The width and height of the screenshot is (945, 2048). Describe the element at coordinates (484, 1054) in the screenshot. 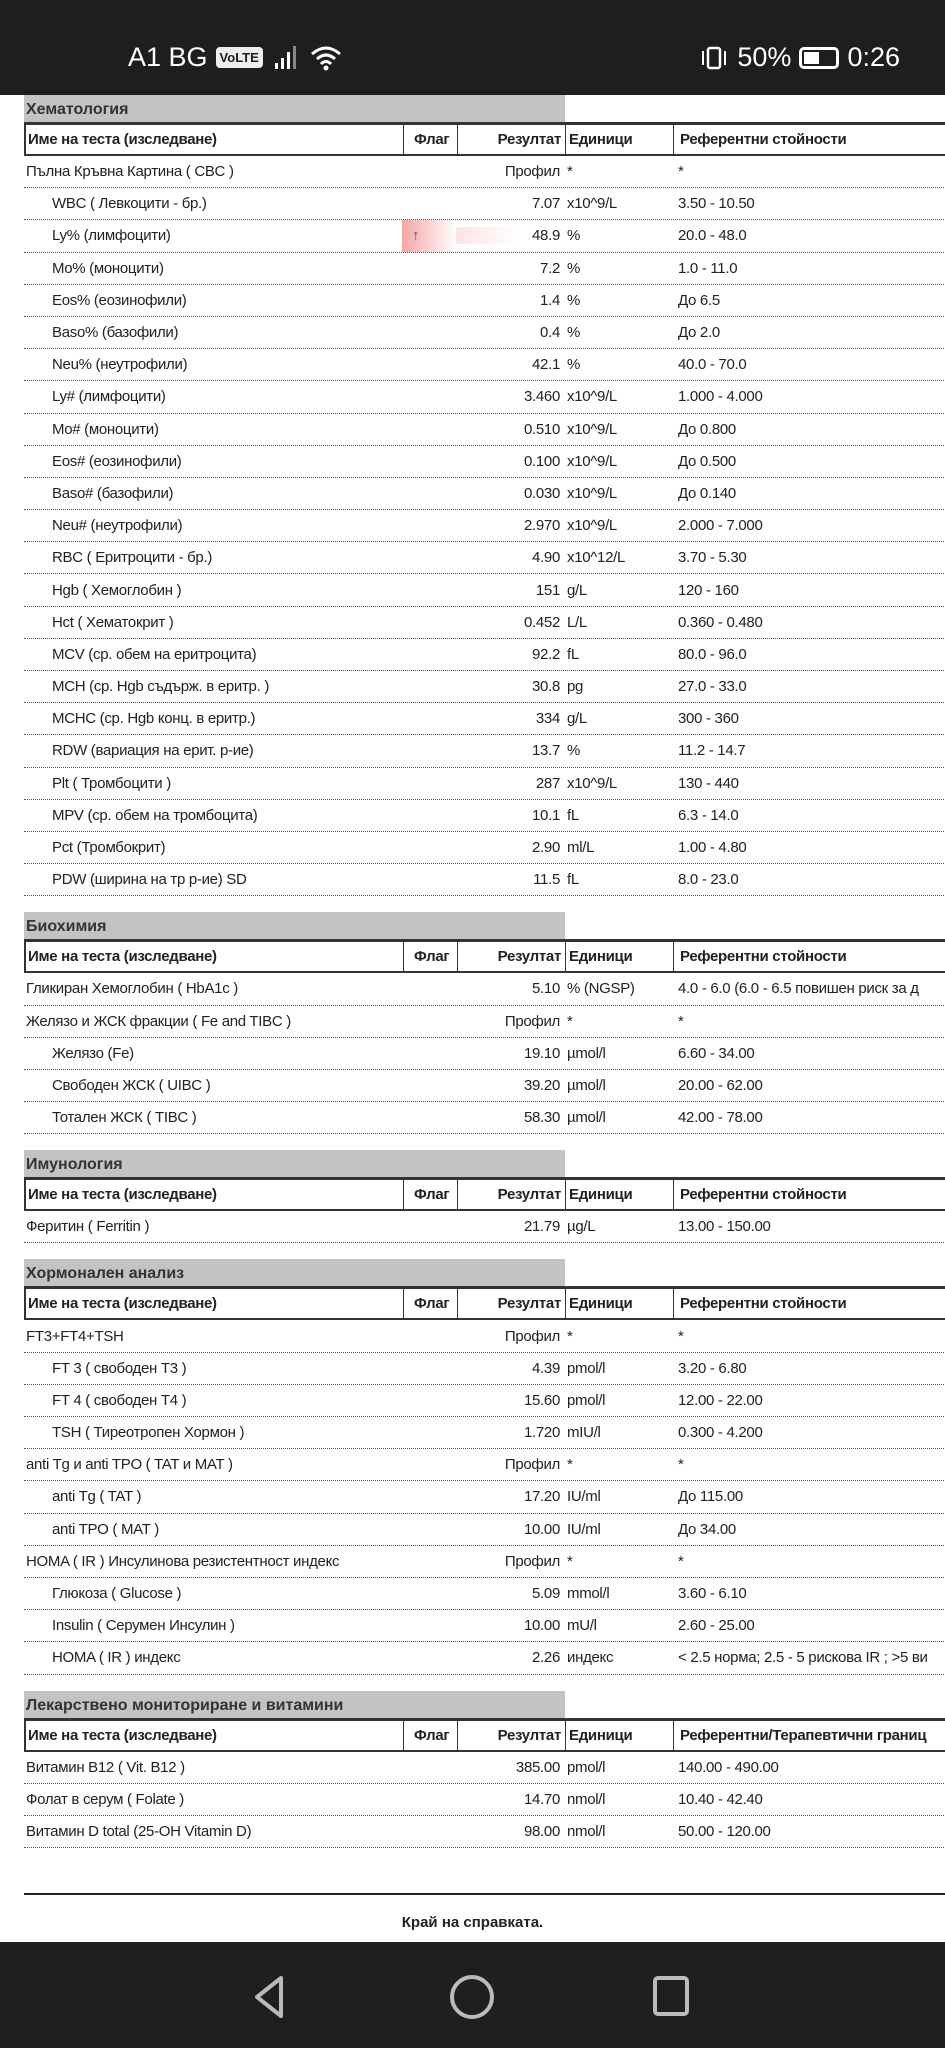

I see `table-row: Желязо (Fe) 19.10 µmol/l 6.60 - 34.00` at that location.